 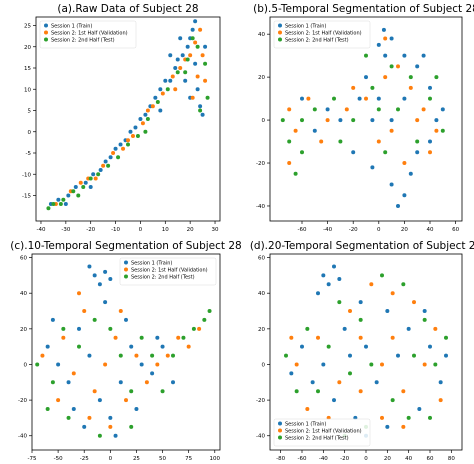 What do you see at coordinates (302, 459) in the screenshot?
I see `x-tick-label: -60` at bounding box center [302, 459].